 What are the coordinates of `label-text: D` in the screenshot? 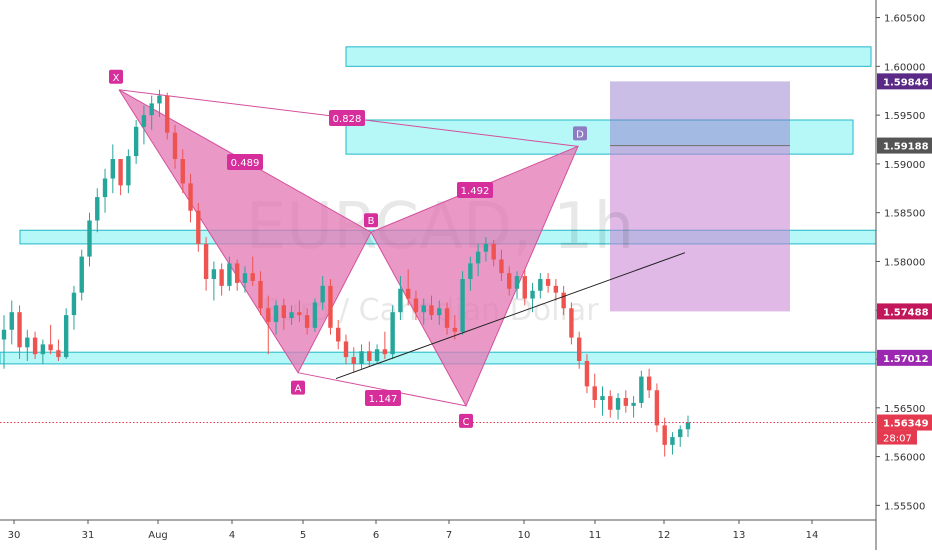 It's located at (580, 134).